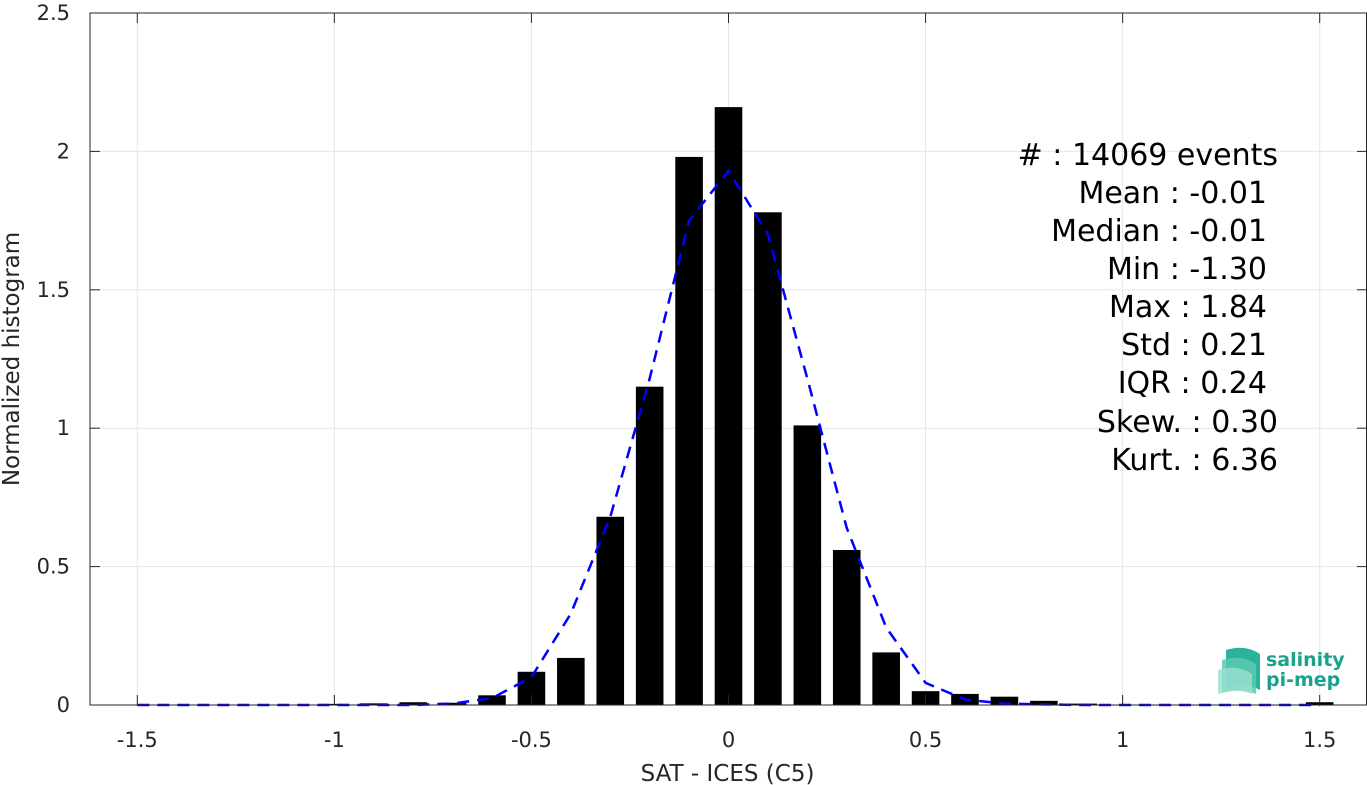 The height and width of the screenshot is (785, 1367). I want to click on stat-events: # : 14069 events, so click(1148, 155).